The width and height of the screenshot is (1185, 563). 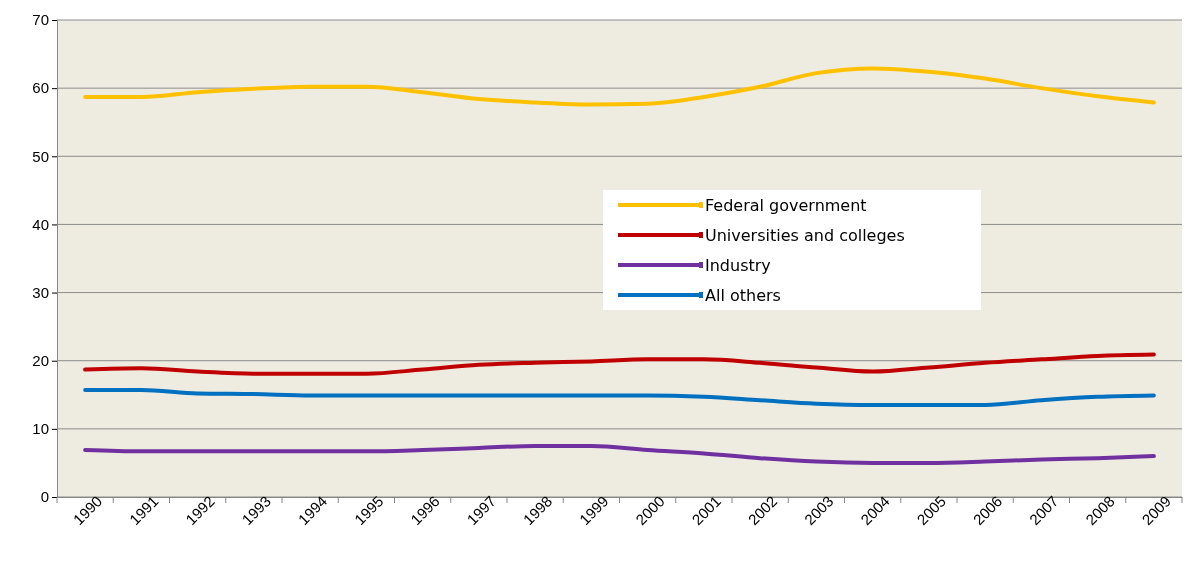 What do you see at coordinates (40, 361) in the screenshot?
I see `y-tick-label: 20` at bounding box center [40, 361].